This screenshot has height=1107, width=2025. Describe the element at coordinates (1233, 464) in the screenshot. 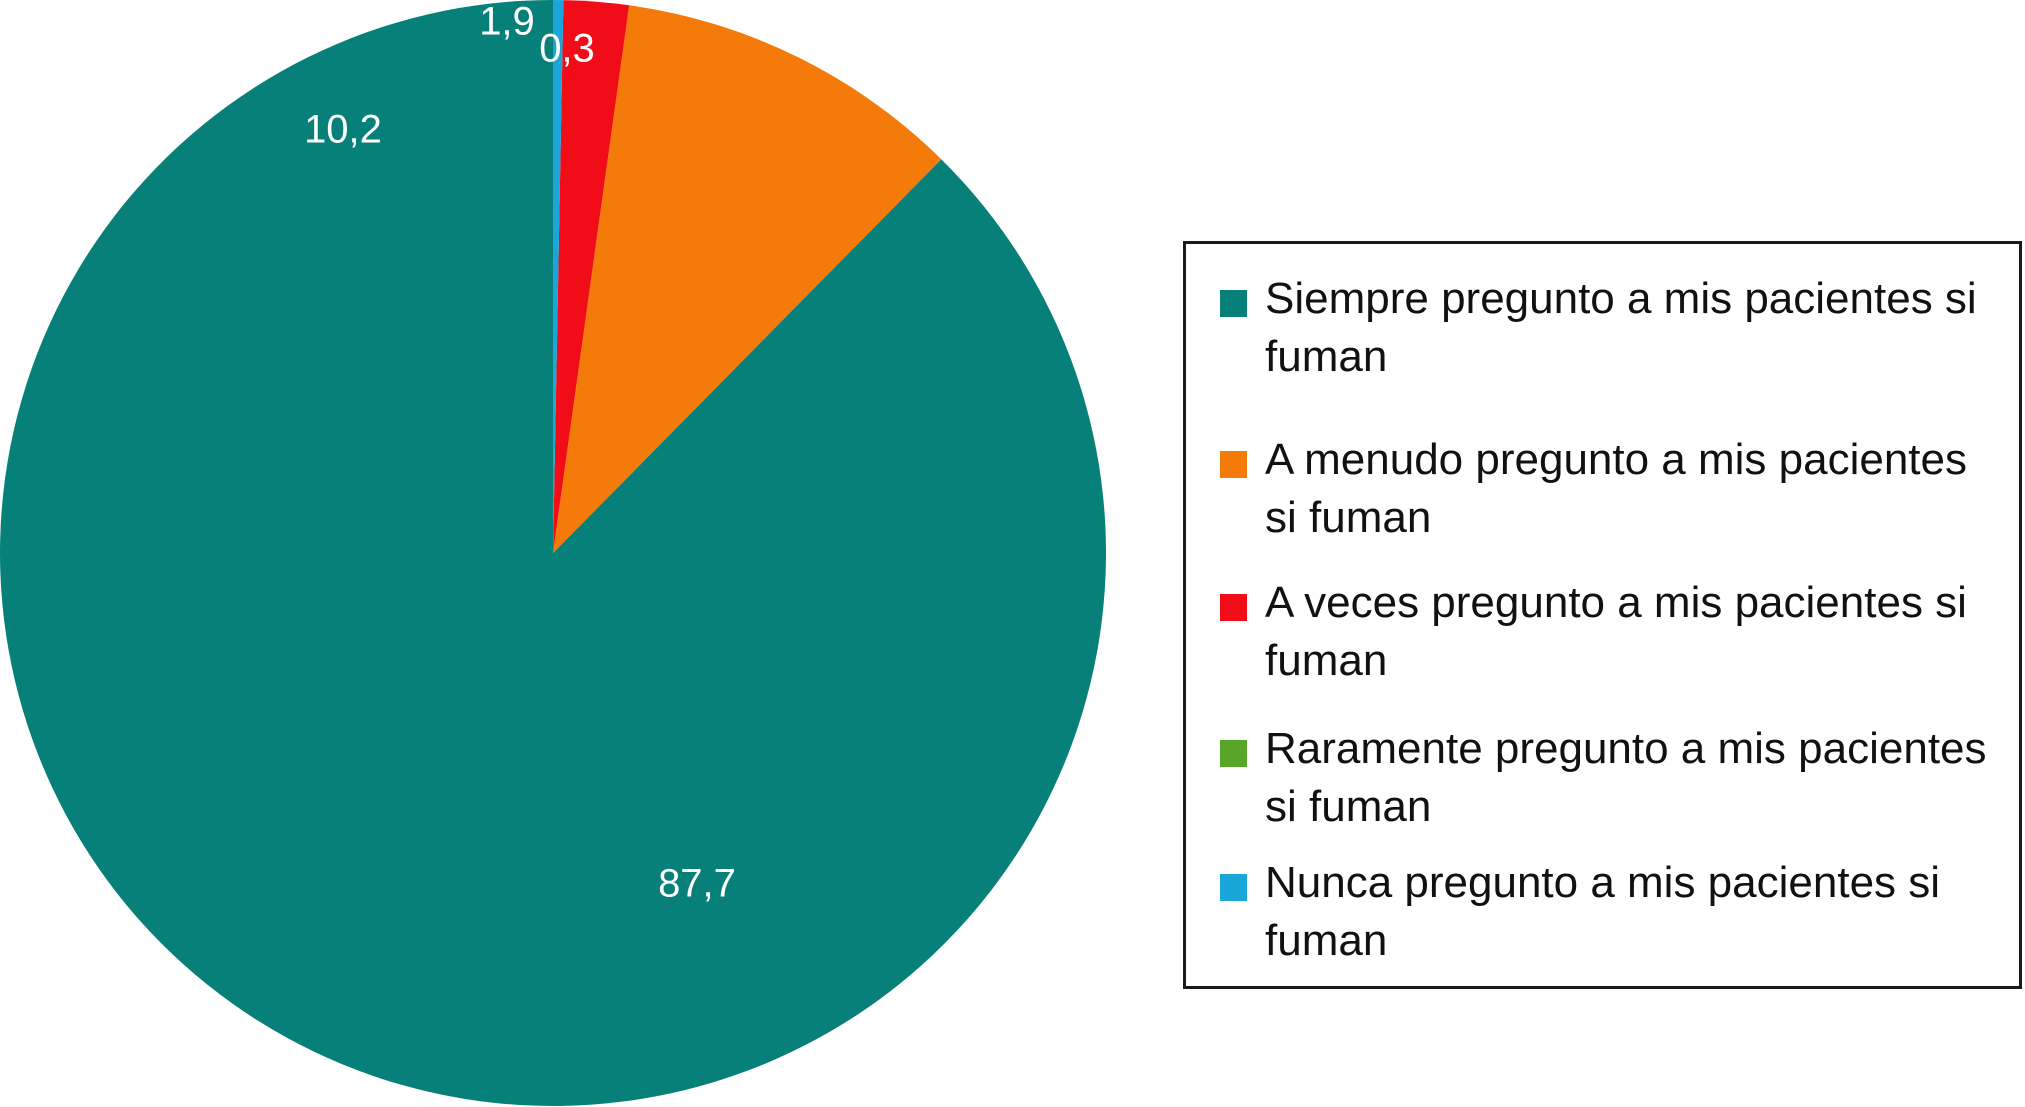

I see `legend-swatch-a-menudo` at that location.